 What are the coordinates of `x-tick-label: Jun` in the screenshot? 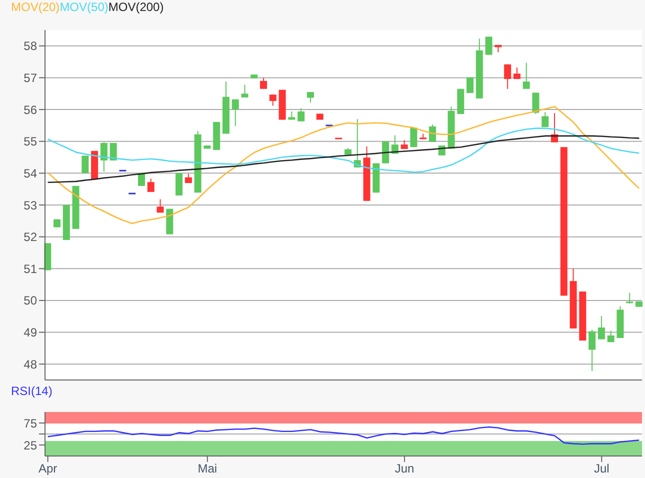 It's located at (404, 469).